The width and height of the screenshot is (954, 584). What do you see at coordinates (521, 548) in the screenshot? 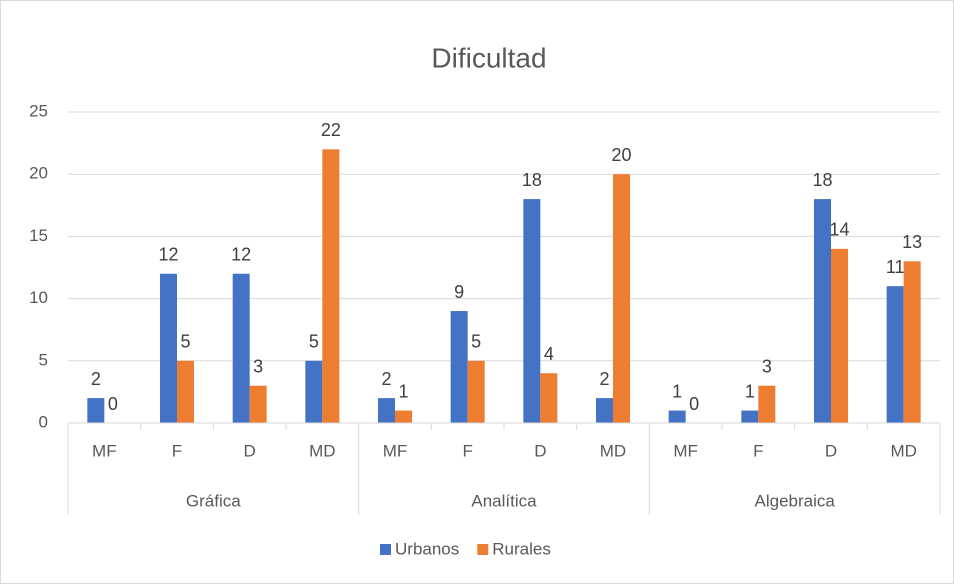
I see `legend-label: Rurales` at bounding box center [521, 548].